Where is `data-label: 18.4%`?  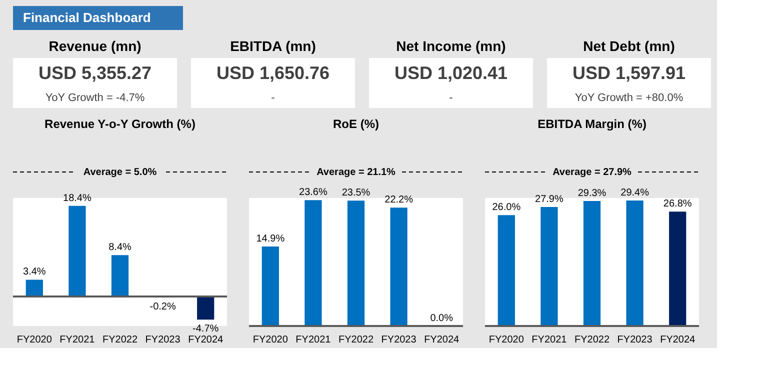
data-label: 18.4% is located at coordinates (77, 198).